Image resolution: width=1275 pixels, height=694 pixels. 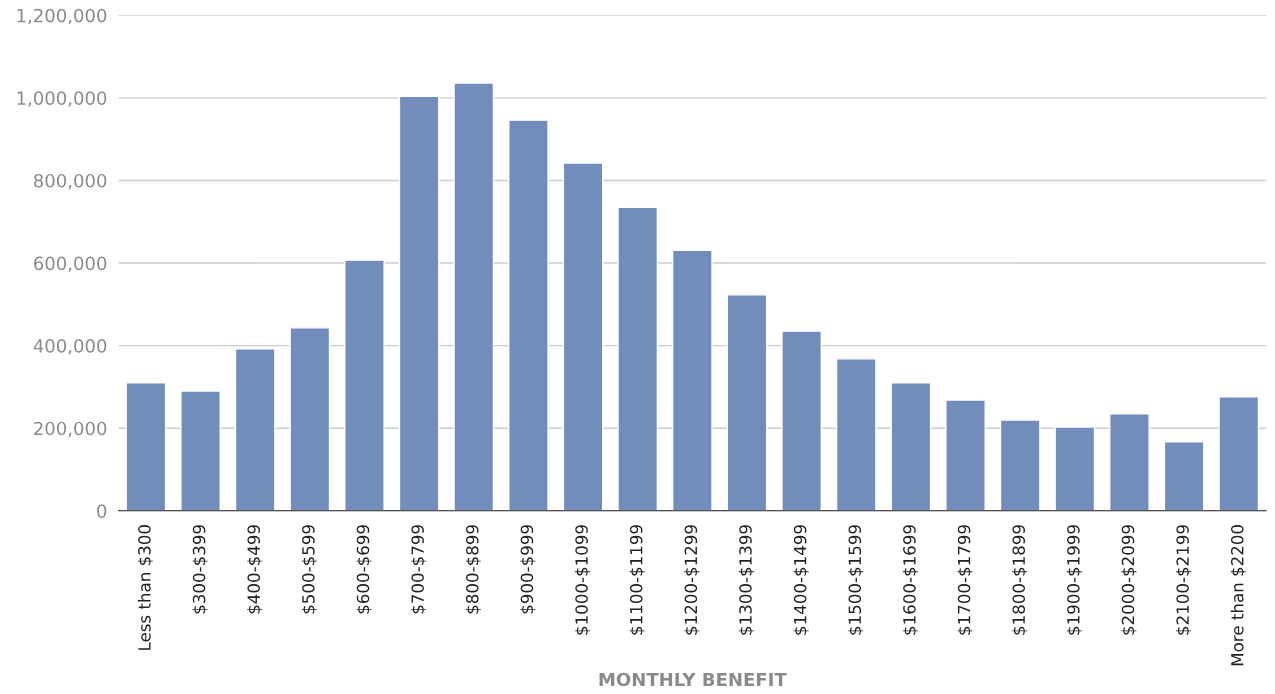 I want to click on x-tick-label: $700-$799, so click(x=419, y=569).